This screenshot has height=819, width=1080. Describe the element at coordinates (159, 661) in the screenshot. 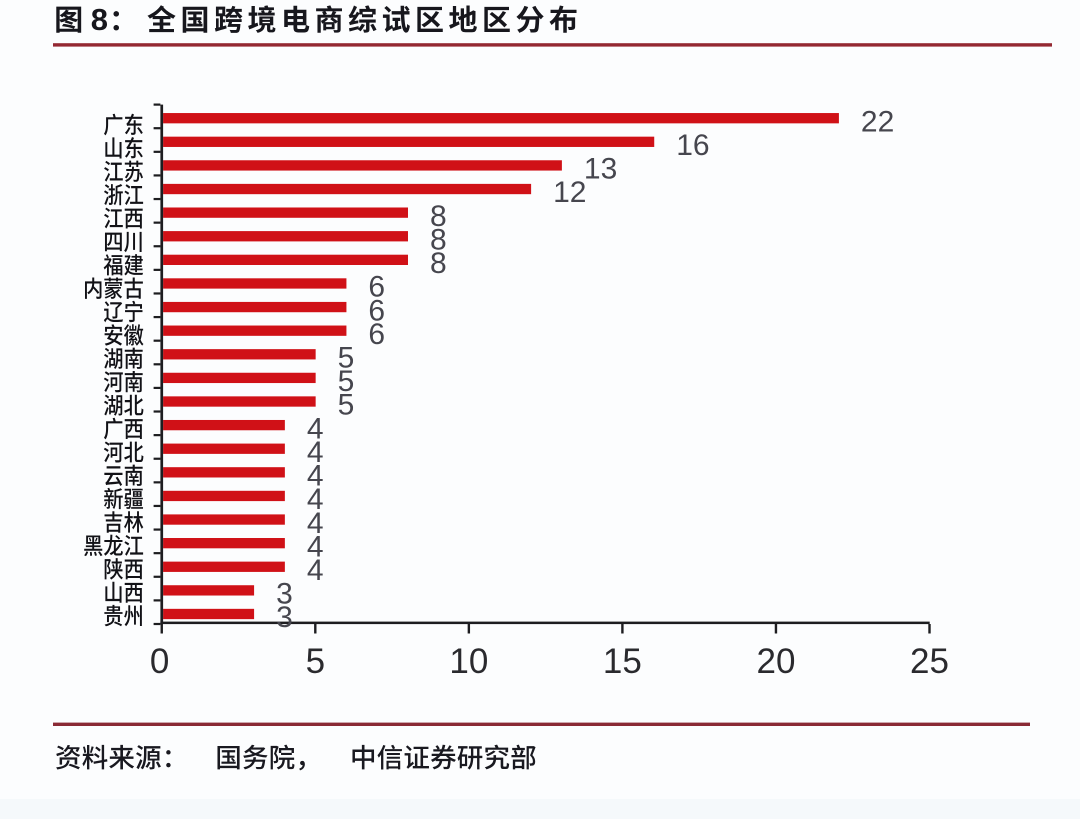

I see `svg-text: 0` at that location.